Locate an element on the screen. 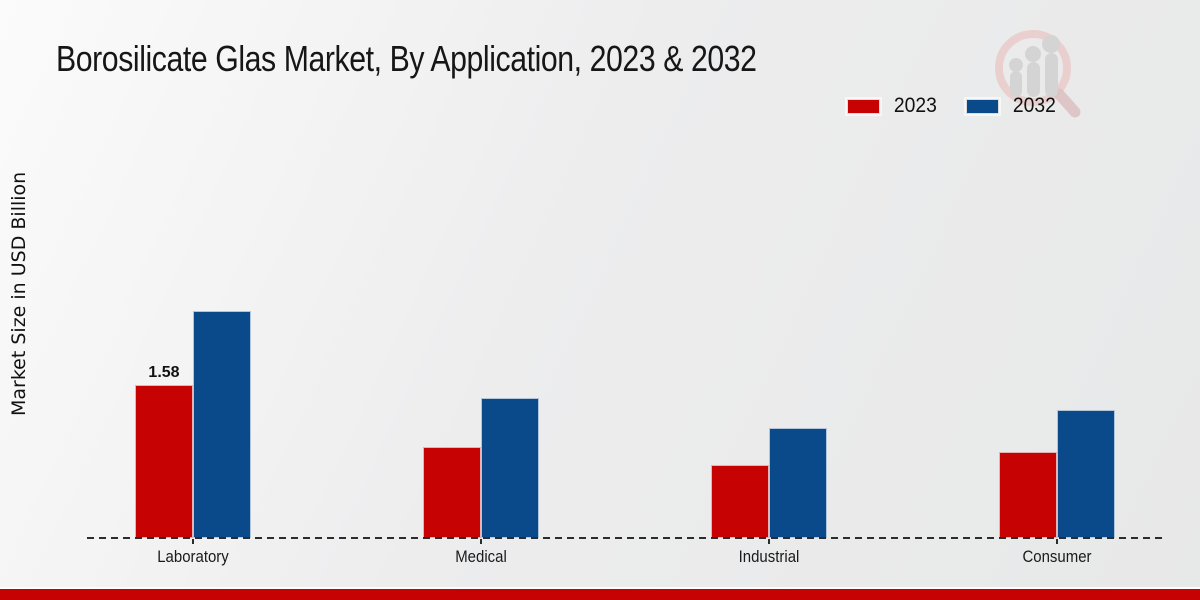 The height and width of the screenshot is (600, 1200). bar-2023-laboratory is located at coordinates (164, 461).